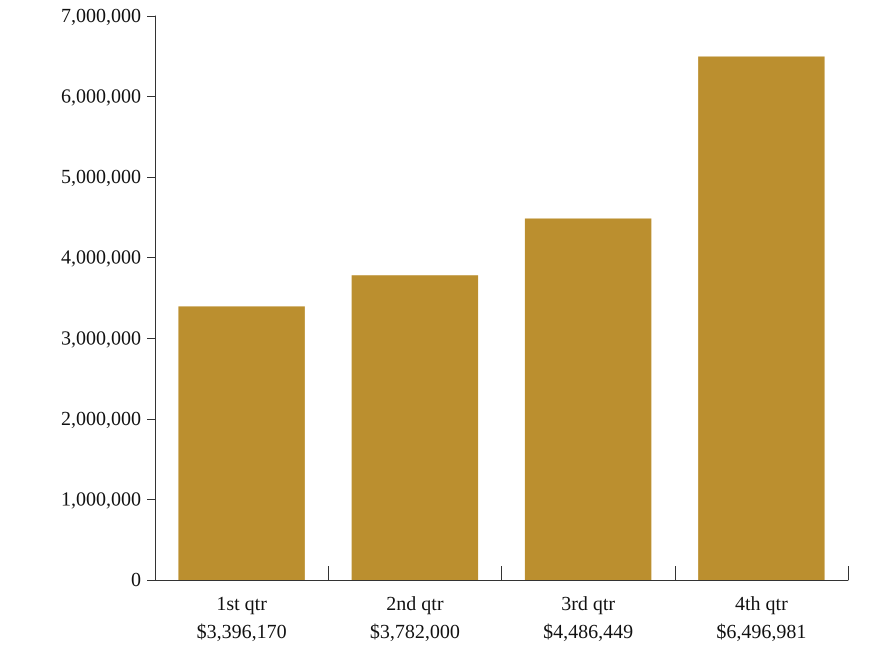  What do you see at coordinates (101, 338) in the screenshot?
I see `y-tick-label: 3,000,000` at bounding box center [101, 338].